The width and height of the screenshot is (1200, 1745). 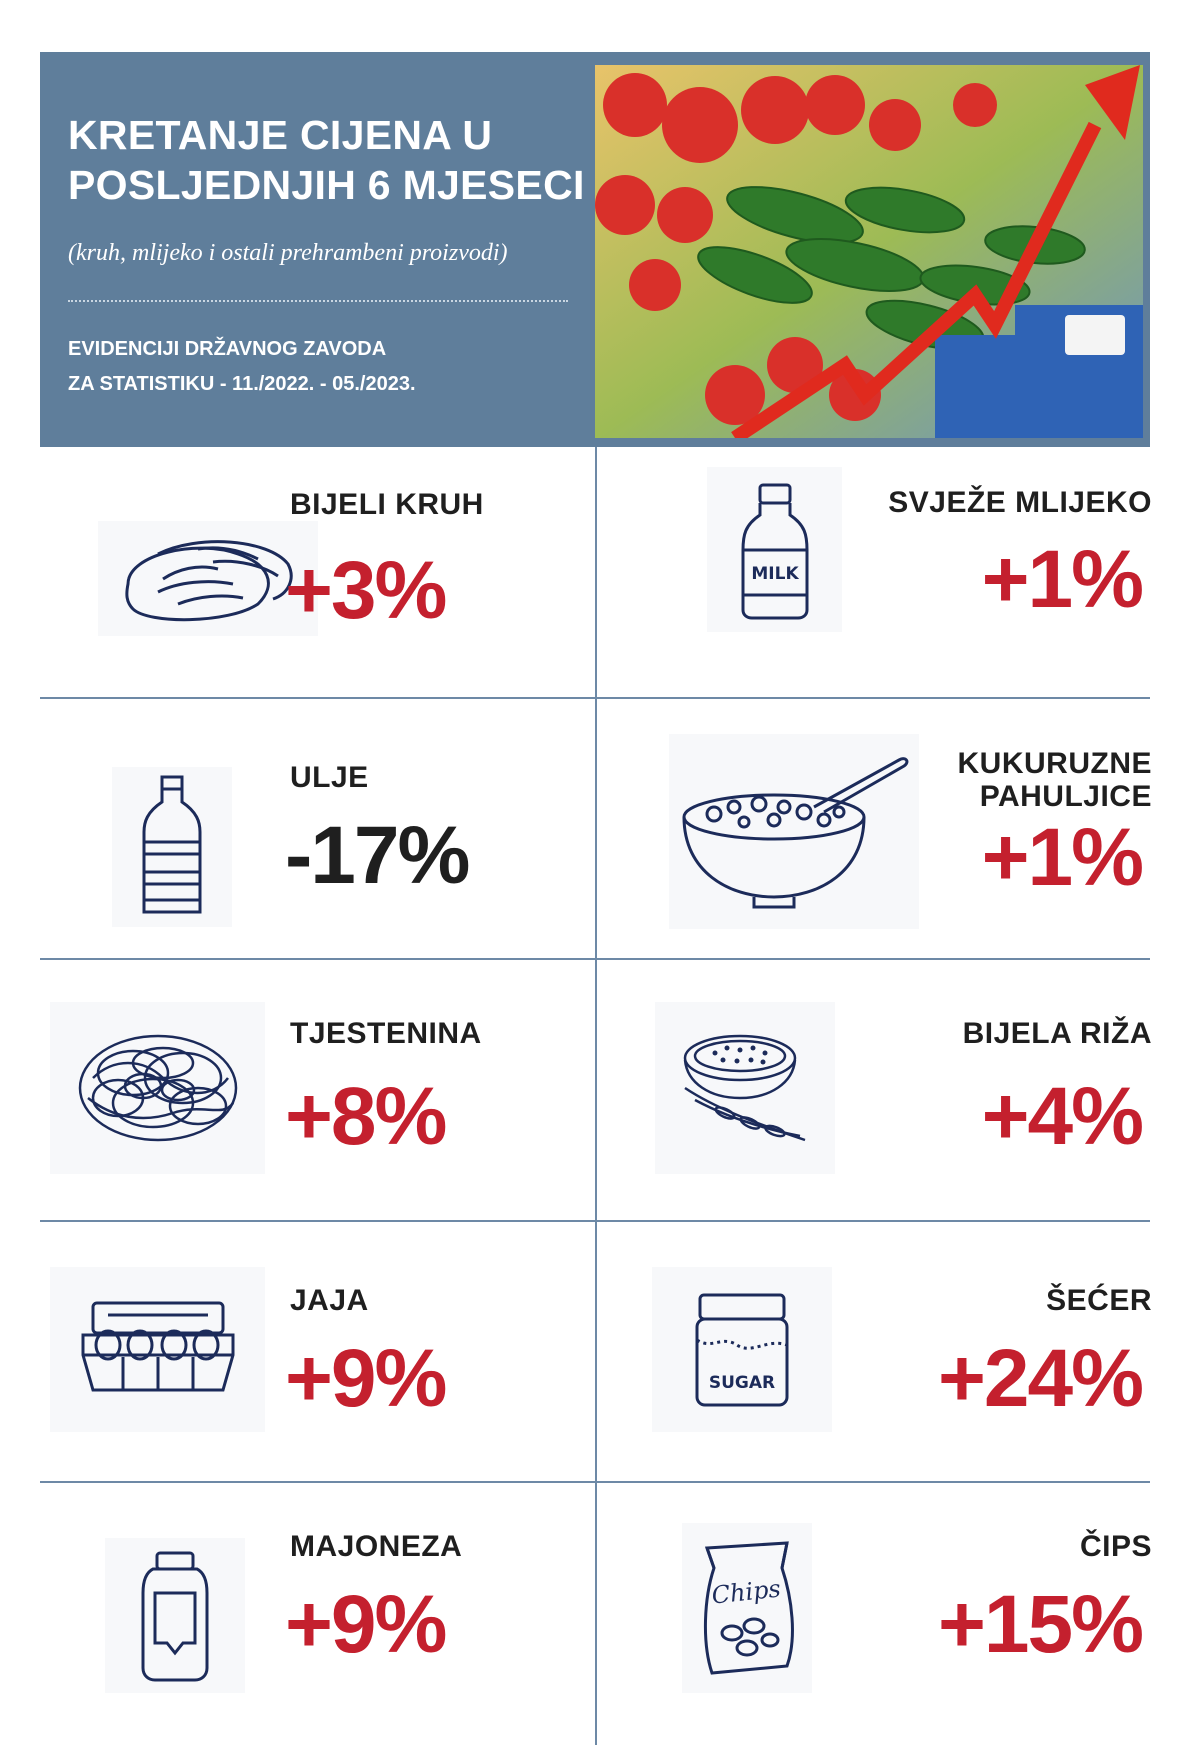 I want to click on item-change: +8%, so click(x=366, y=1116).